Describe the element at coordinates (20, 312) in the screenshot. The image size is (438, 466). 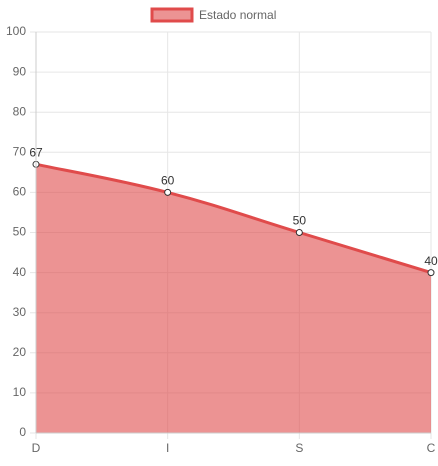
I see `y-tick-label: 30` at that location.